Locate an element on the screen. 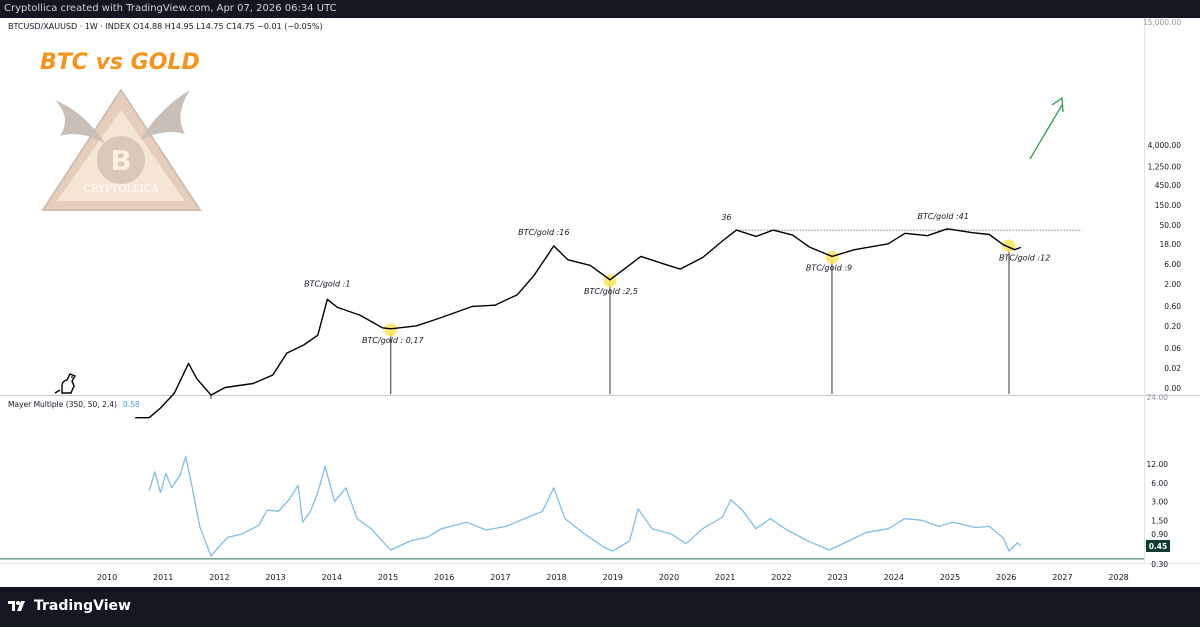 This screenshot has width=1200, height=627. indicator-title: Mayer Multiple (350, 50, 2.4) 0.58 is located at coordinates (74, 404).